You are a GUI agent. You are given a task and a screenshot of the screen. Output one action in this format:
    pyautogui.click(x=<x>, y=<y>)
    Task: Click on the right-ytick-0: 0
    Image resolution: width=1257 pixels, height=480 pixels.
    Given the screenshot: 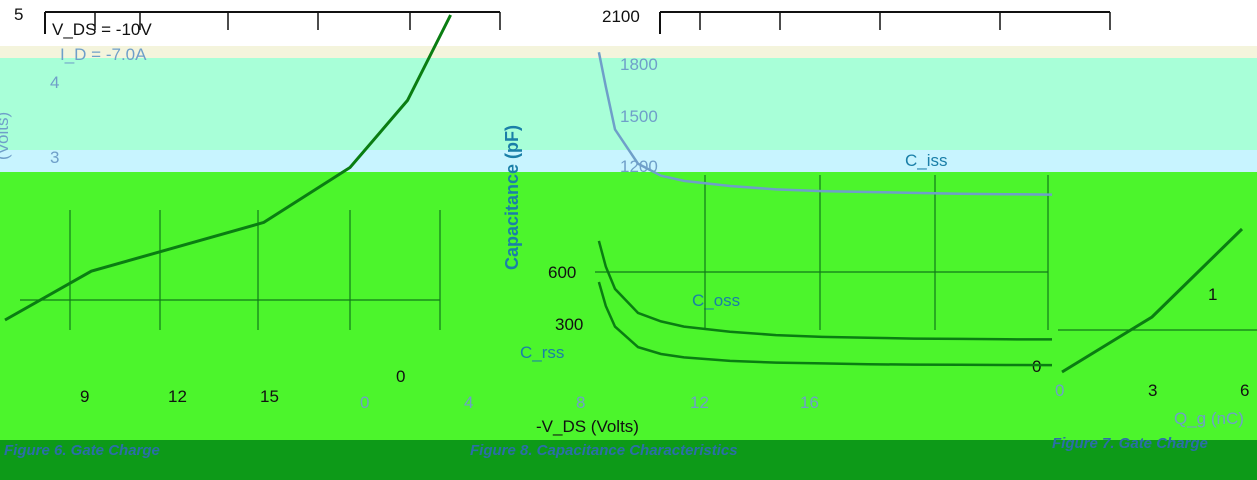 What is the action you would take?
    pyautogui.click(x=1036, y=366)
    